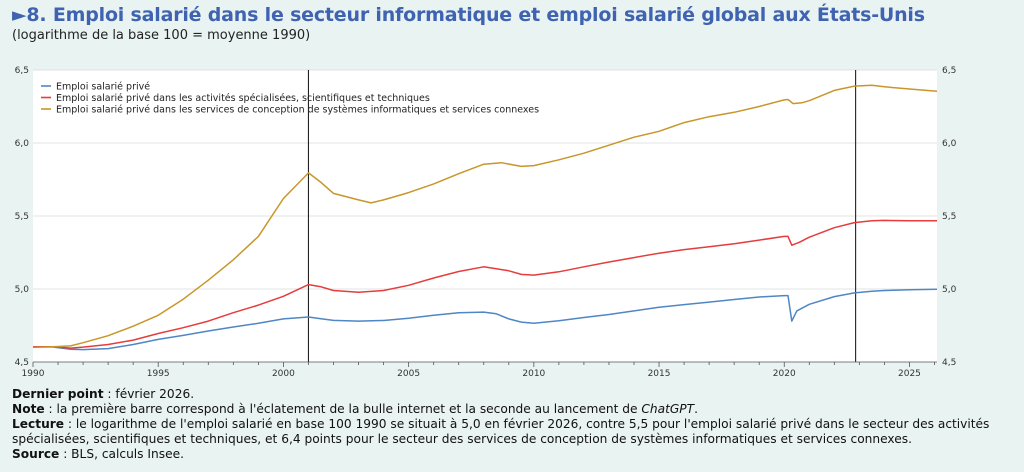  I want to click on x-tick-label: 2010, so click(533, 374).